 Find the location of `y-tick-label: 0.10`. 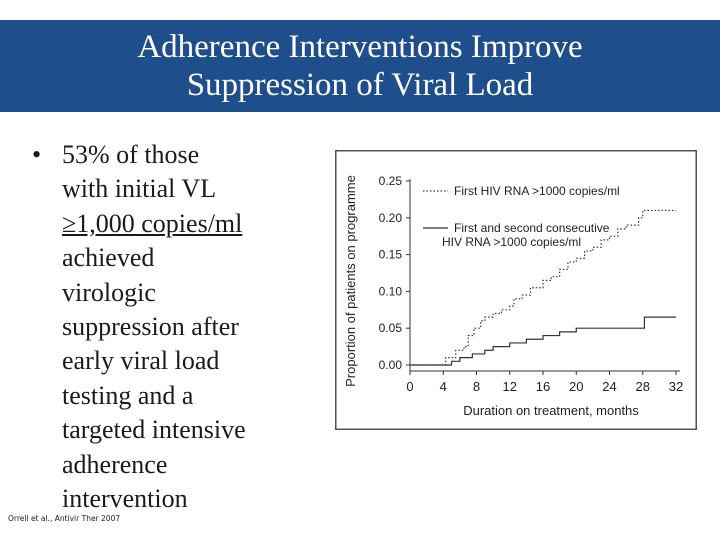

y-tick-label: 0.10 is located at coordinates (391, 291).